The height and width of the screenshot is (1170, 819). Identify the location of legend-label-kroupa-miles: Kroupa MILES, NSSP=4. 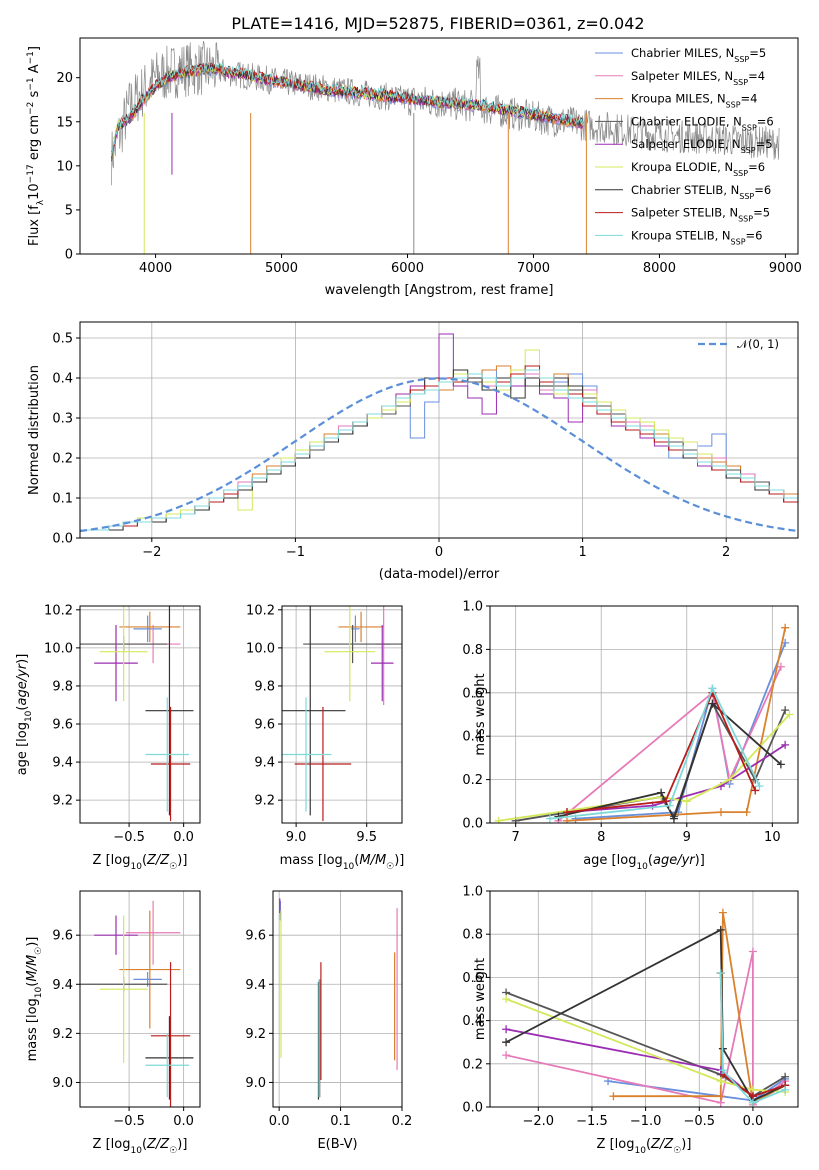
(694, 101).